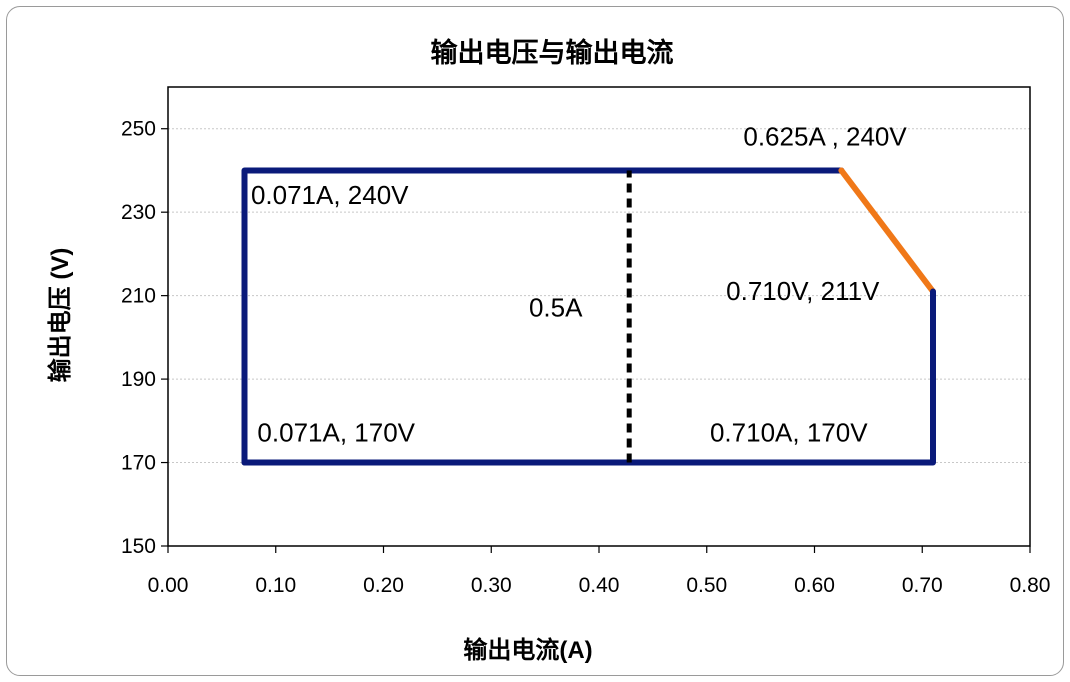 The width and height of the screenshot is (1070, 682). What do you see at coordinates (138, 212) in the screenshot?
I see `y-tick-label: 230` at bounding box center [138, 212].